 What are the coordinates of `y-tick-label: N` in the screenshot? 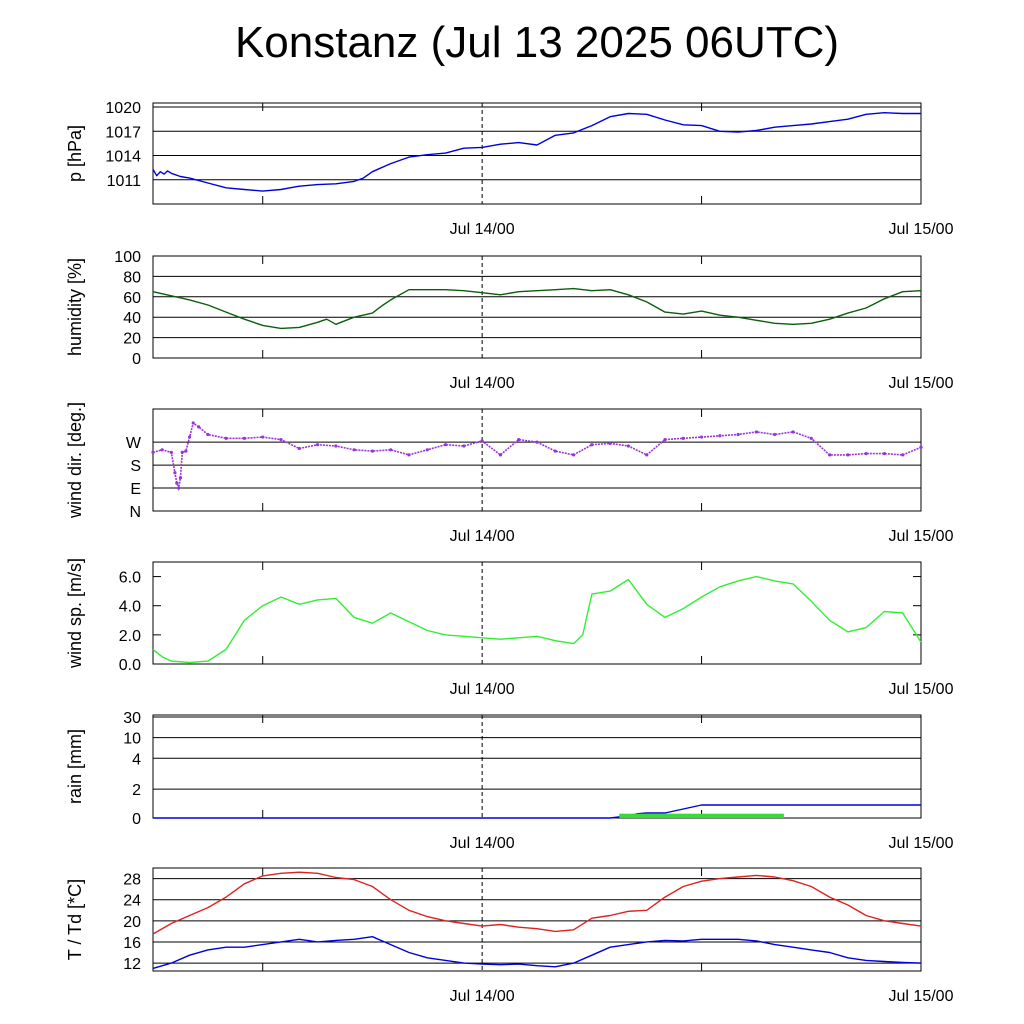 It's located at (135, 512).